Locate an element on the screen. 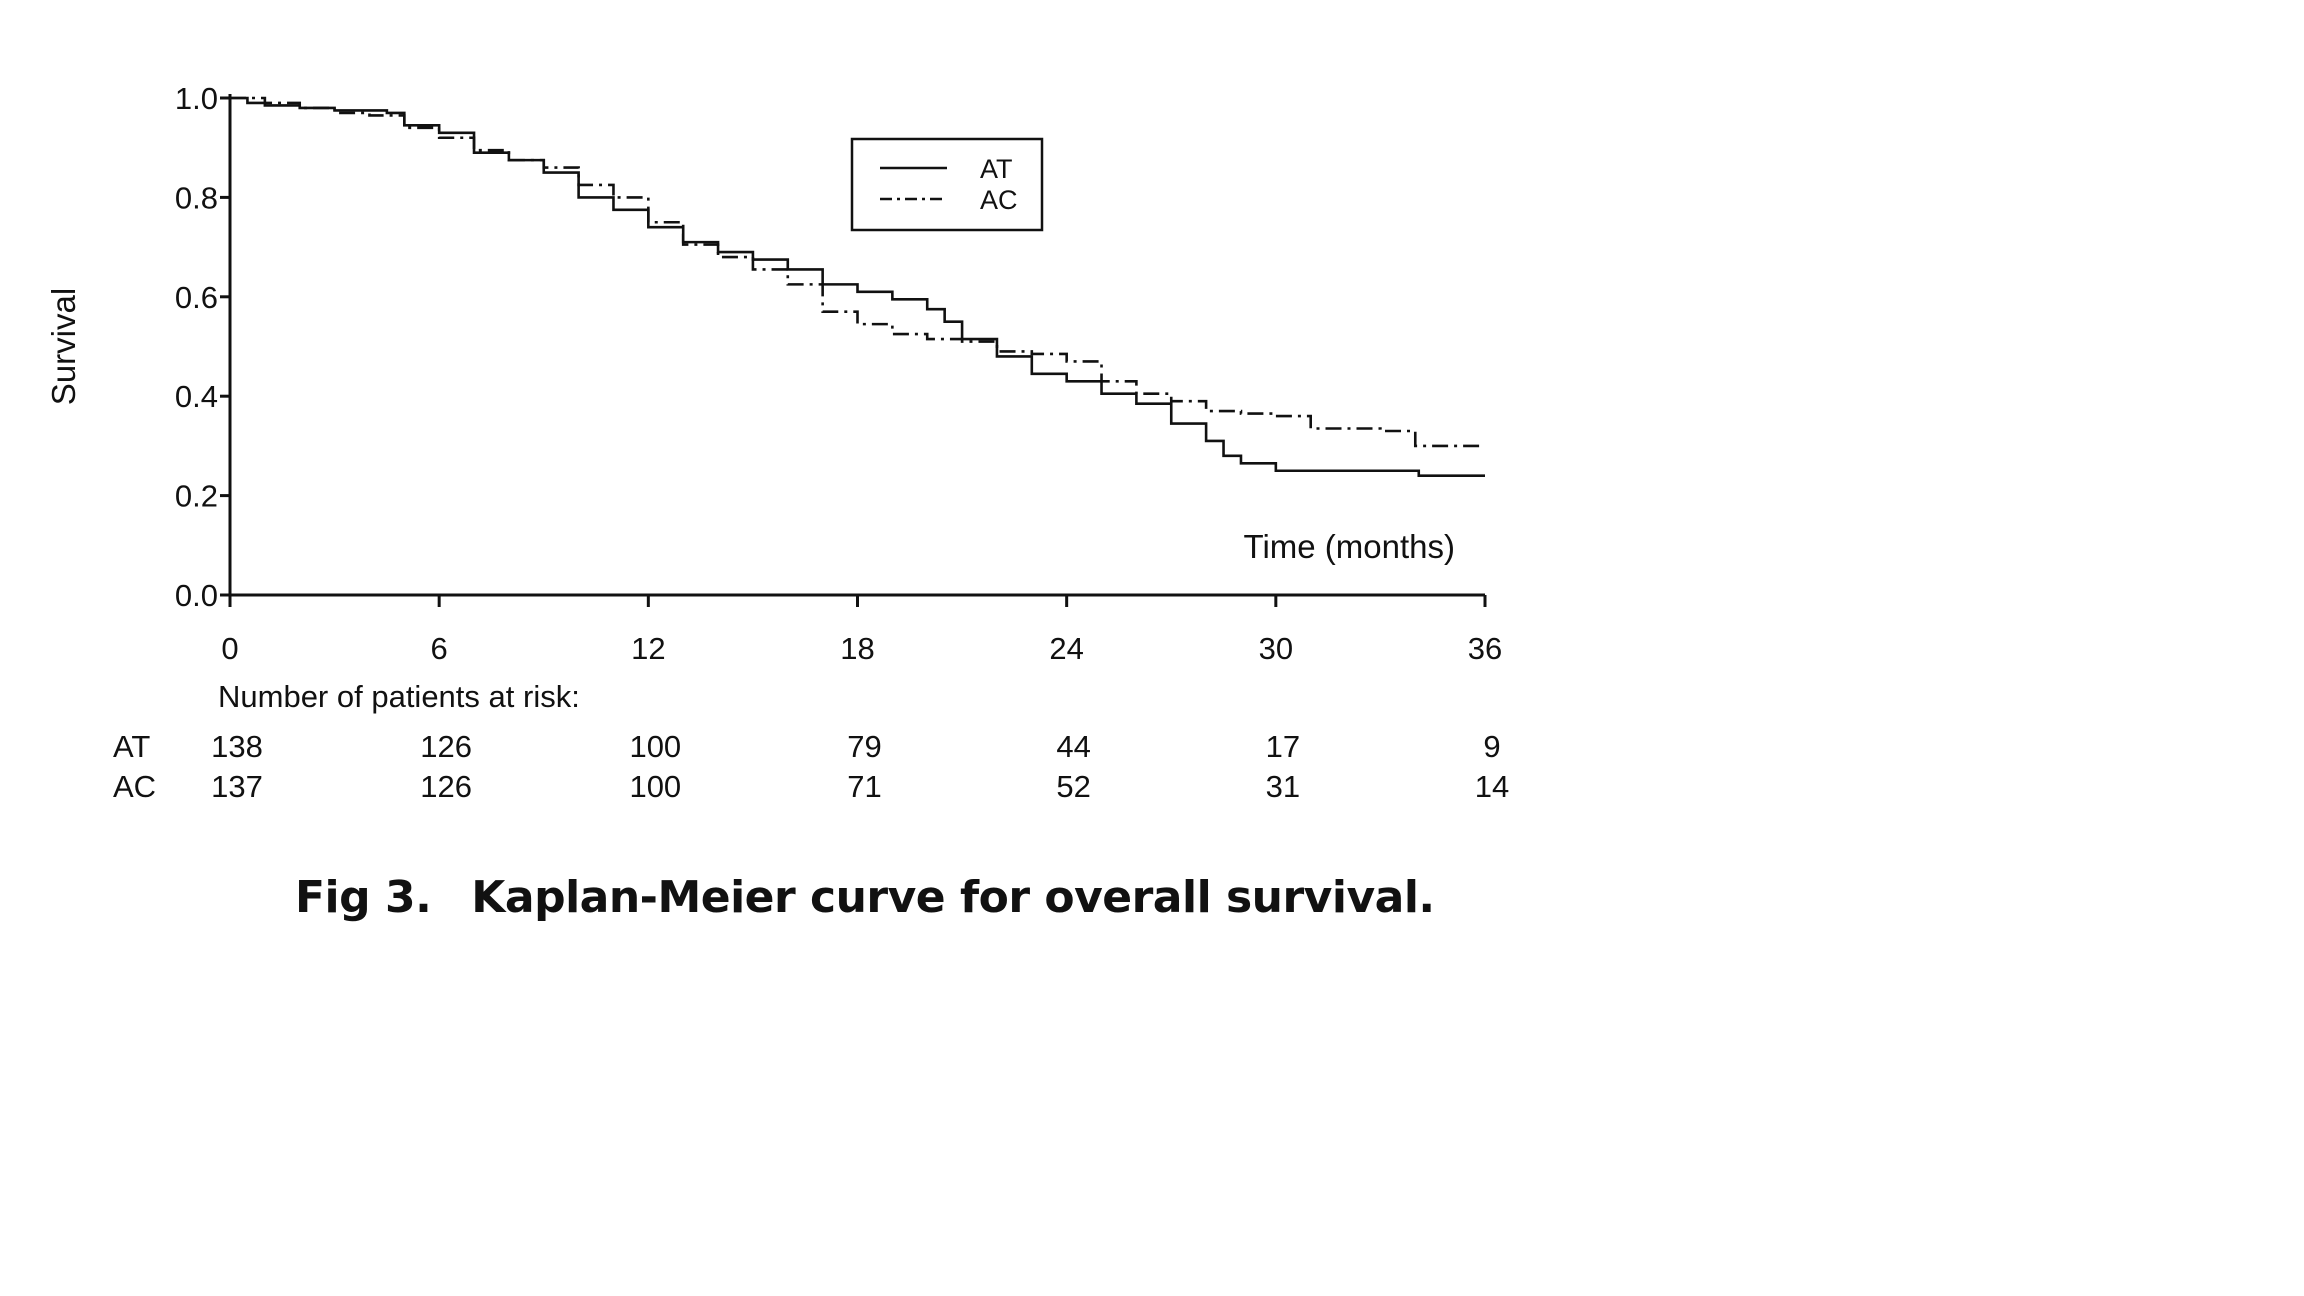 Image resolution: width=2304 pixels, height=1296 pixels. caption-text: Kaplan-Meier curve for overall survival. is located at coordinates (953, 897).